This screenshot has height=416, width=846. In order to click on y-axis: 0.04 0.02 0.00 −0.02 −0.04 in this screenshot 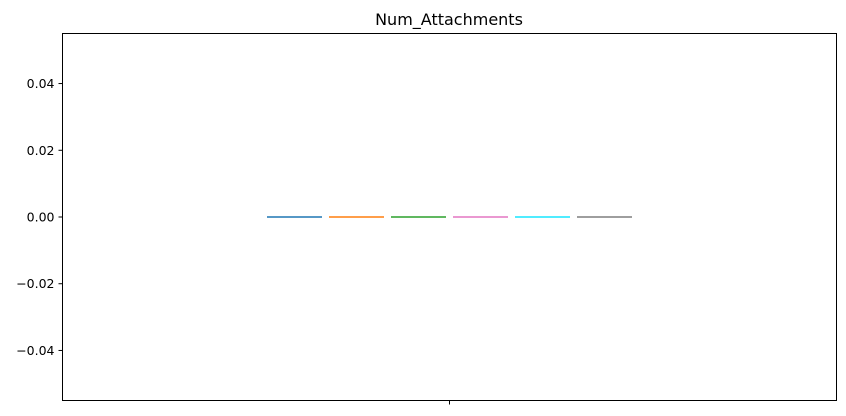, I will do `click(39, 217)`.